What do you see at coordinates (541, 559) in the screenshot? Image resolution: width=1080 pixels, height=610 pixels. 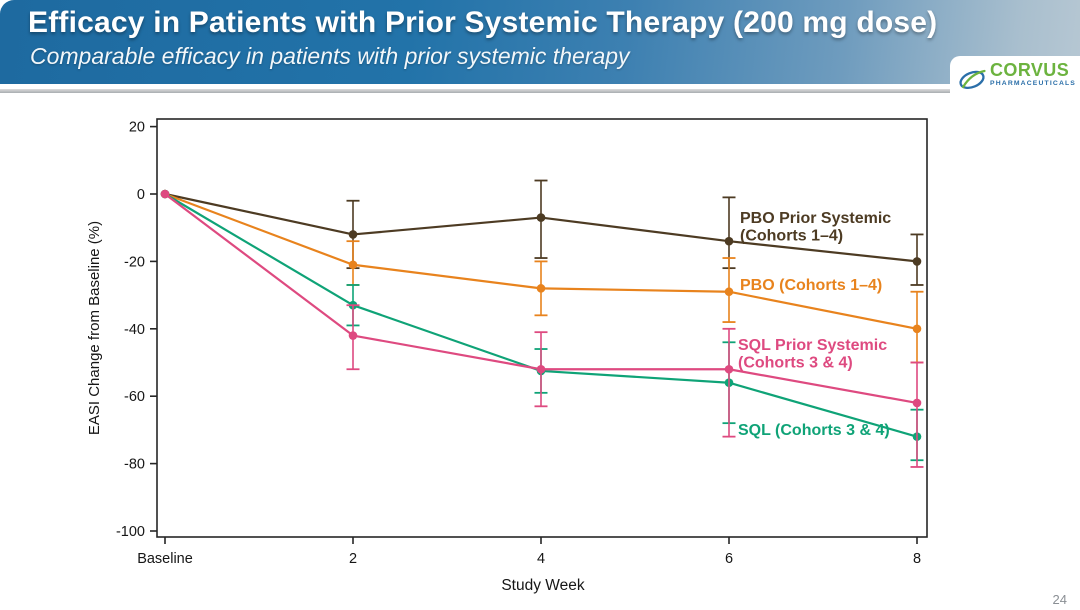 I see `x-tick-label: 4` at bounding box center [541, 559].